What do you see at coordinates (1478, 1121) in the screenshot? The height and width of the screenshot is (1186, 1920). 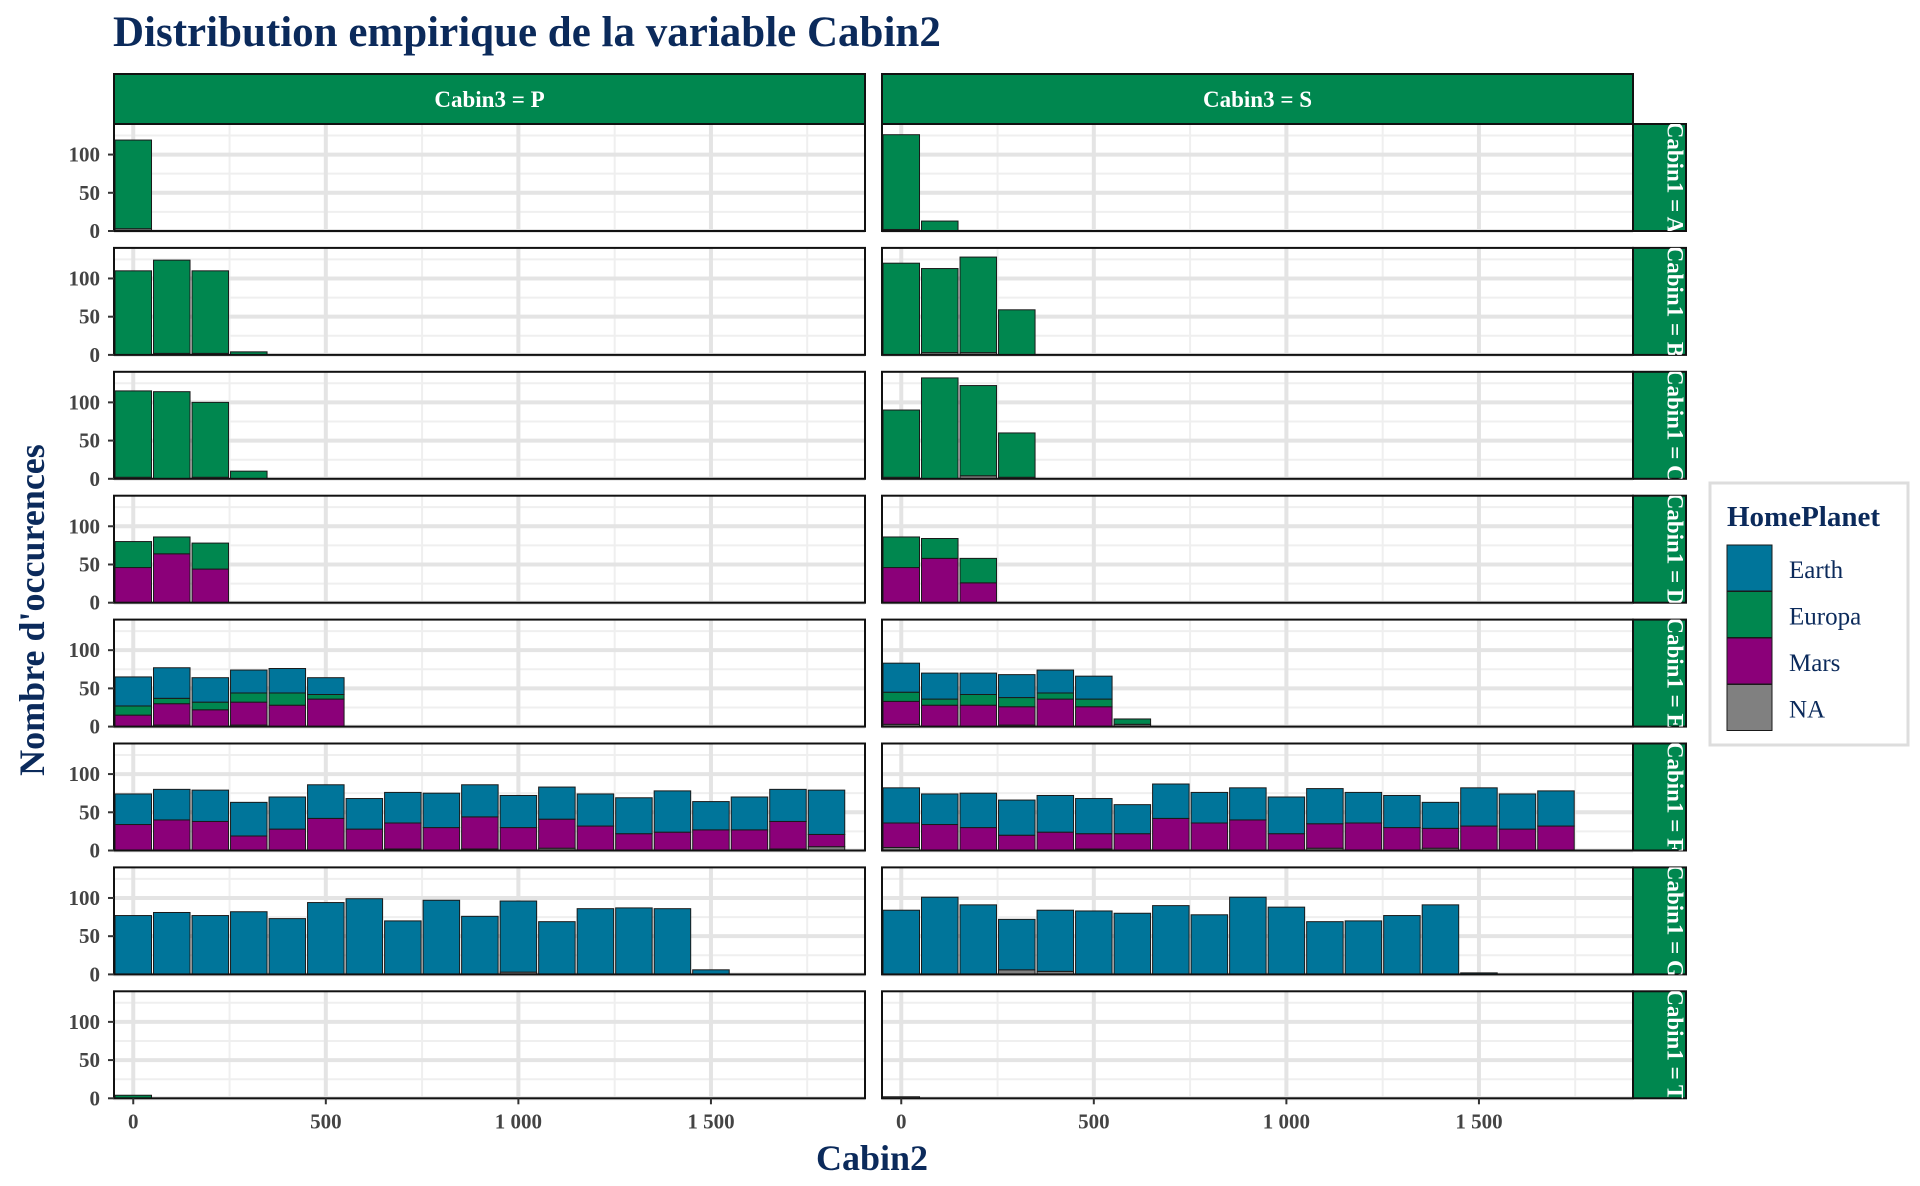 I see `x-tick-label: 1 500` at bounding box center [1478, 1121].